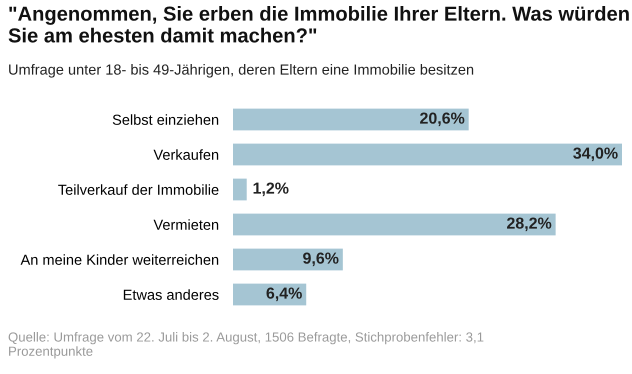 The image size is (632, 374). Describe the element at coordinates (271, 189) in the screenshot. I see `data-label: 1,2%` at that location.